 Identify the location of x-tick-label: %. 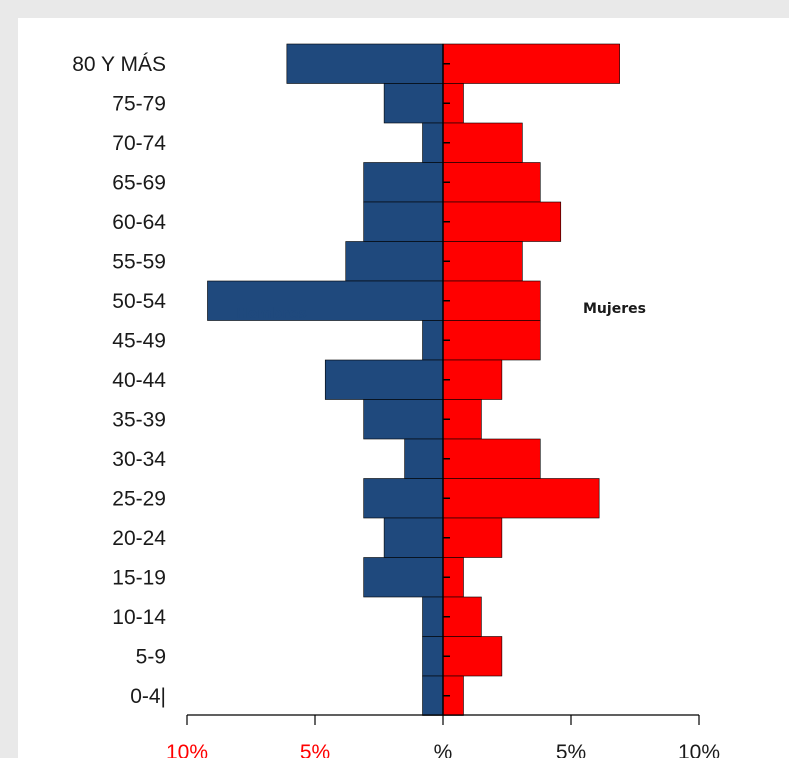
(443, 749).